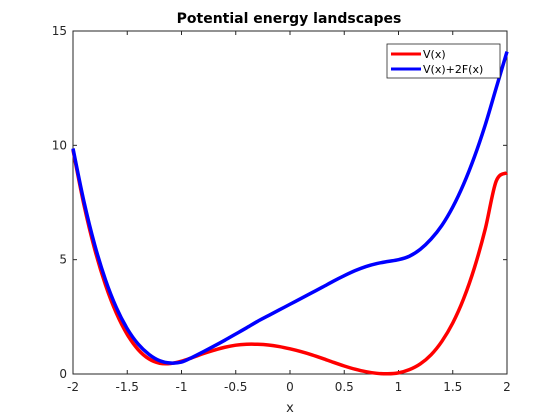 Image resolution: width=560 pixels, height=420 pixels. I want to click on legend-label-v: V(x), so click(434, 54).